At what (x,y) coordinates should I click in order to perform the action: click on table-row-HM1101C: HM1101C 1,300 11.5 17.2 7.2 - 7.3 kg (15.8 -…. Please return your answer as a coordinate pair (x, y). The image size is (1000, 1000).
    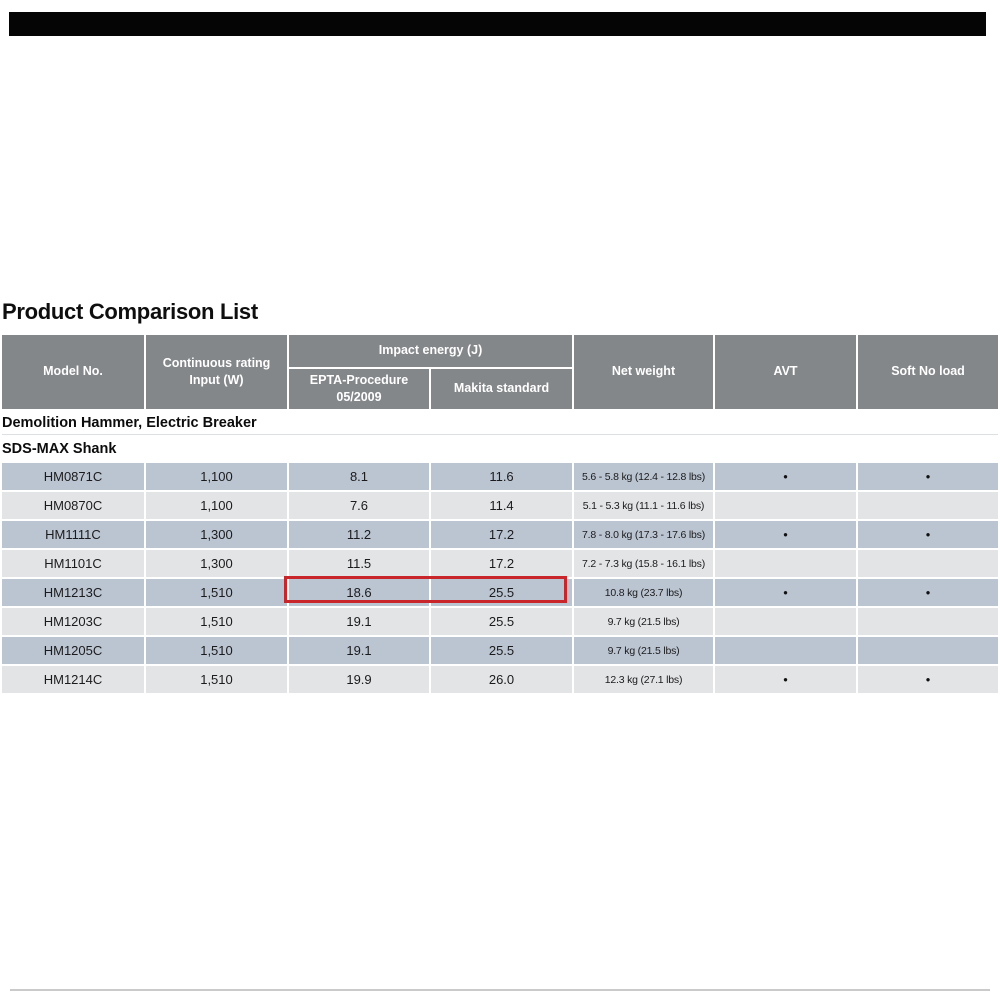
    Looking at the image, I should click on (500, 563).